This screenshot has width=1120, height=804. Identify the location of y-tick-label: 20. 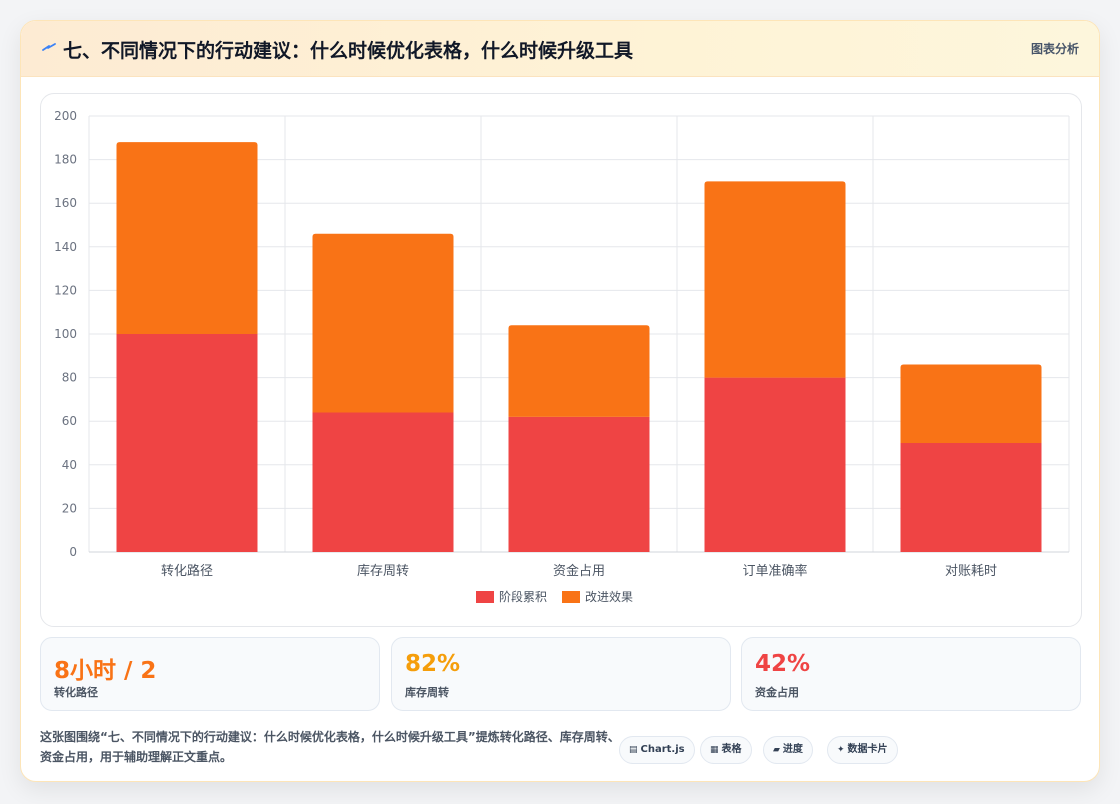
(69, 508).